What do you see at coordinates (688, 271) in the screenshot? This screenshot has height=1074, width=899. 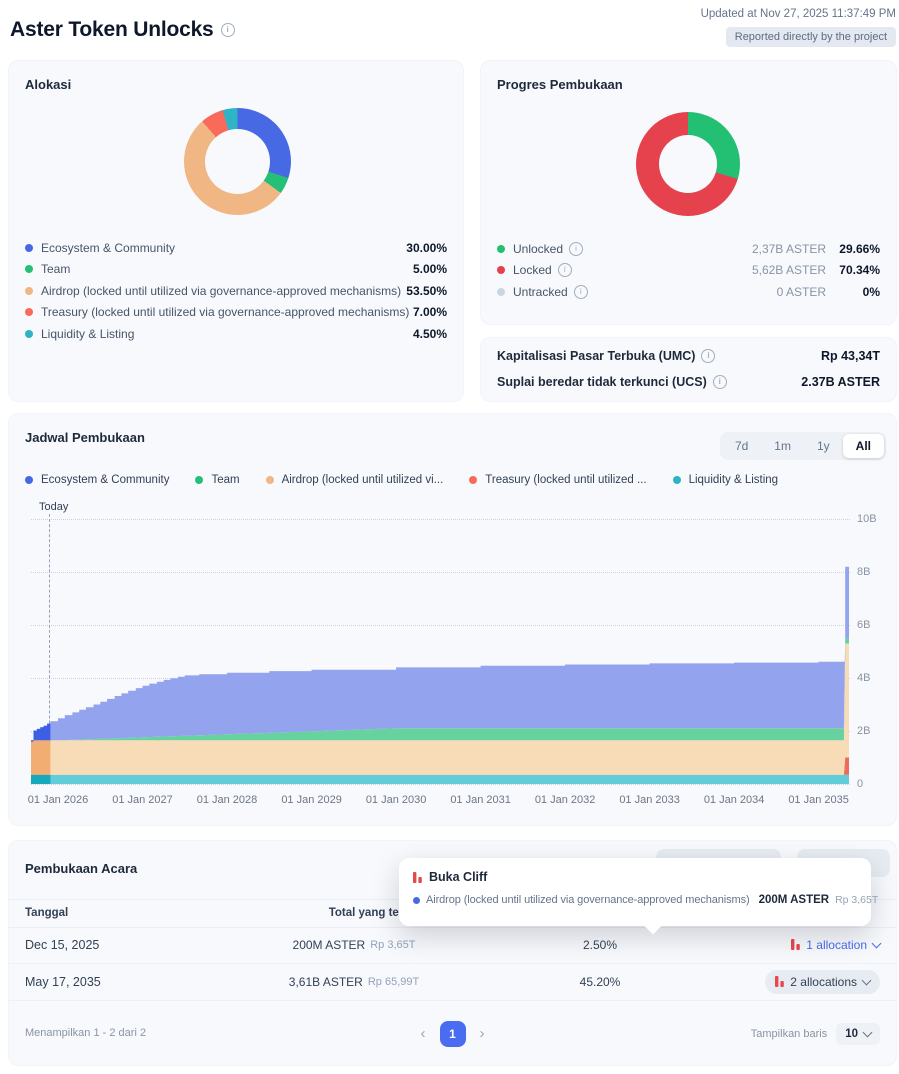 I see `progress-legend-row: Locked 5,62B ASTER 70.34%` at bounding box center [688, 271].